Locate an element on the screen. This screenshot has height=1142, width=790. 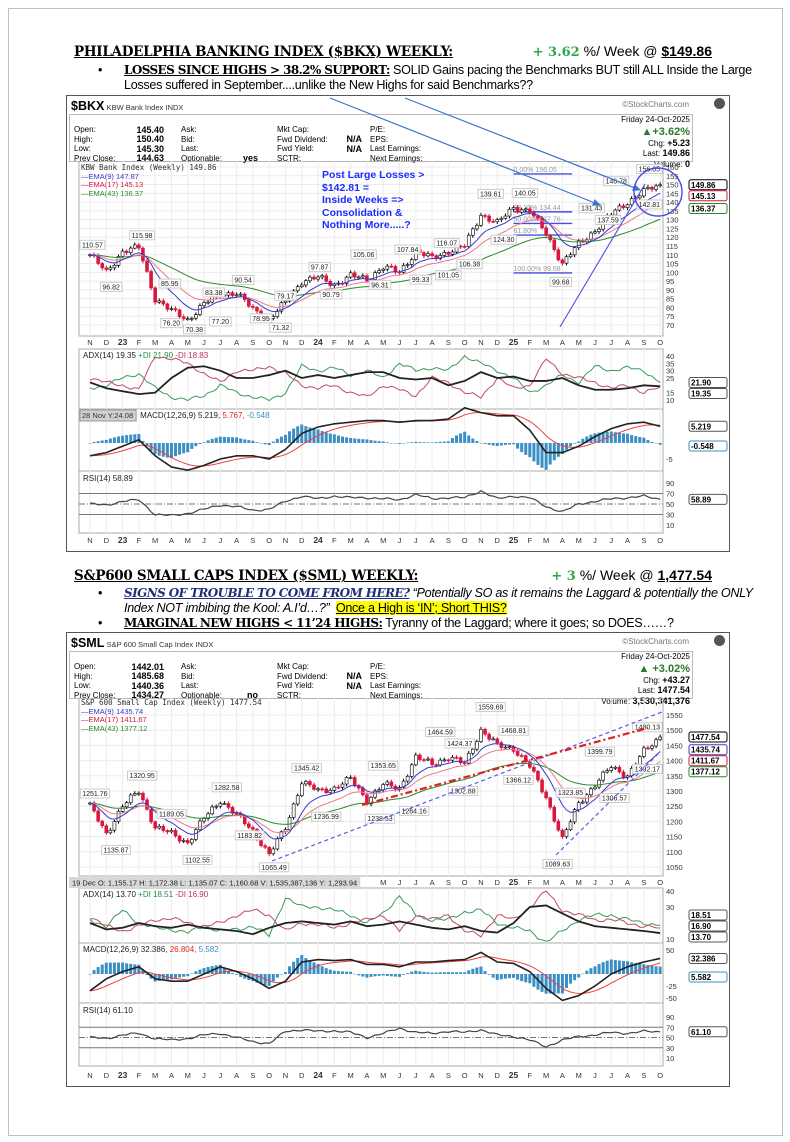
macd-value-tag: 5.219 is located at coordinates (701, 426).